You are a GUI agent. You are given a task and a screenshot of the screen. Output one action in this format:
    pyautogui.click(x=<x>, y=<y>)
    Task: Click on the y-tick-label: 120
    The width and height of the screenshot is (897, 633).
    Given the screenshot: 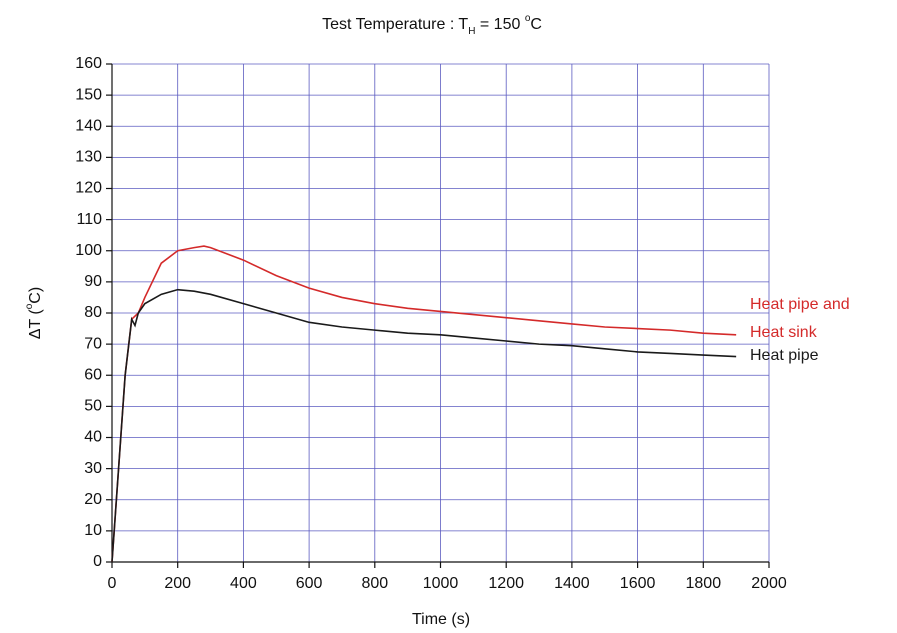 What is the action you would take?
    pyautogui.click(x=88, y=188)
    